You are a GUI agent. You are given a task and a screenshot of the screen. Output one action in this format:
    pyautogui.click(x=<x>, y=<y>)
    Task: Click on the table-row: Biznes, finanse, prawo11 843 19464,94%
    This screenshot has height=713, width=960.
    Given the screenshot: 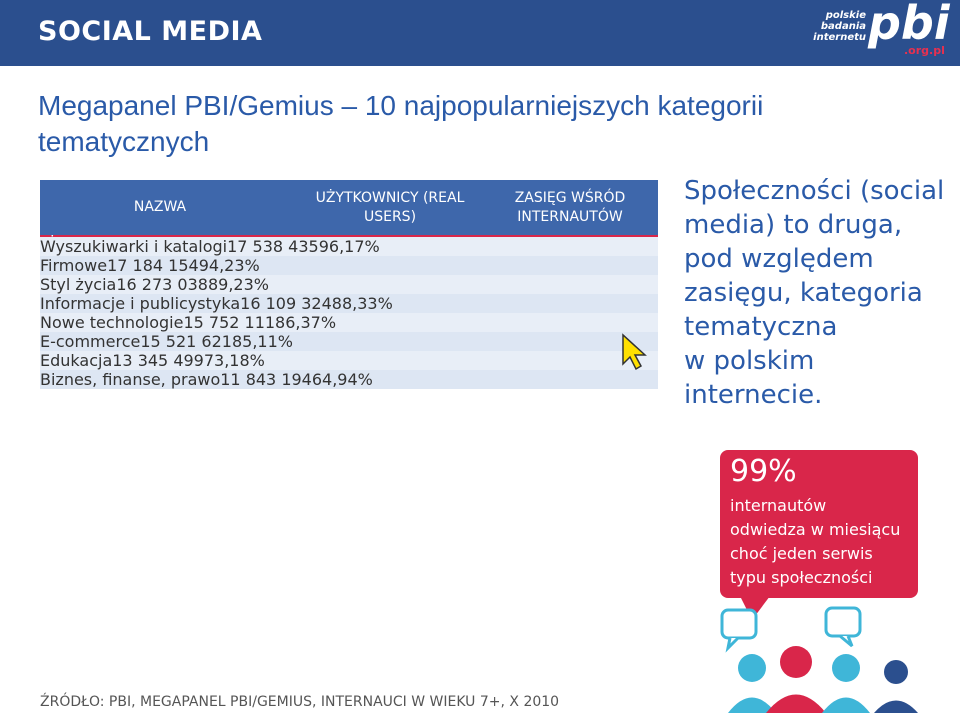 What is the action you would take?
    pyautogui.click(x=349, y=379)
    